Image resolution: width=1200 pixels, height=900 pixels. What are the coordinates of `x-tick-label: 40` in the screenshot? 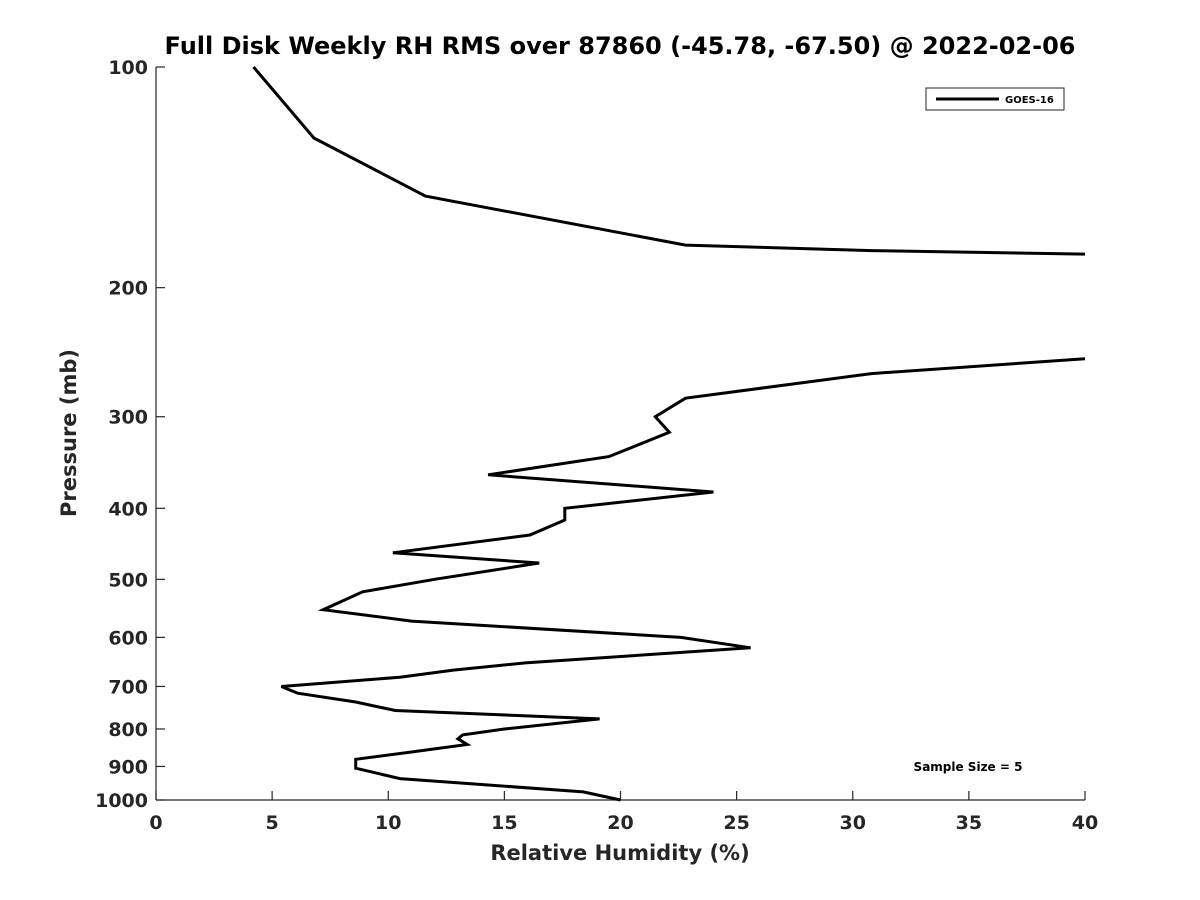 It's located at (1085, 823).